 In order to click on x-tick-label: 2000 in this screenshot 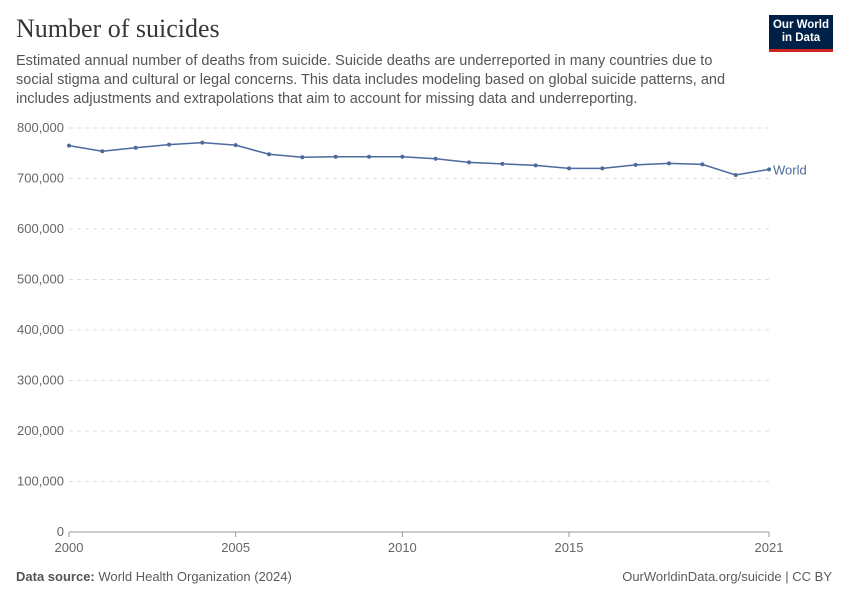, I will do `click(69, 547)`.